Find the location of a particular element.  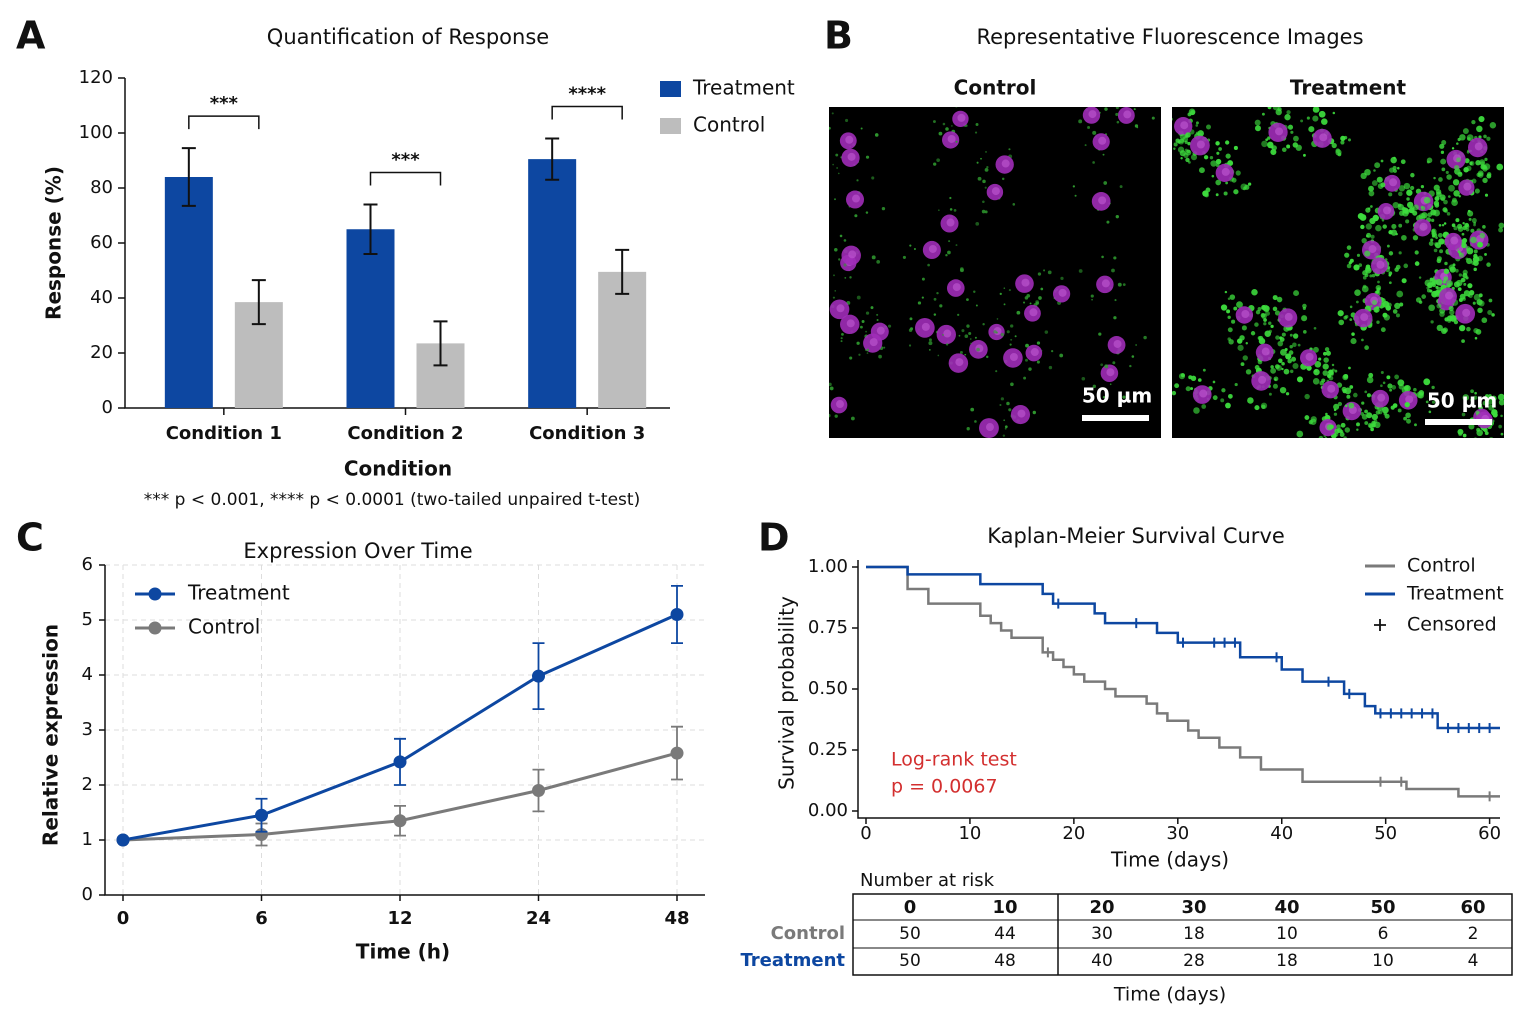

point is located at coordinates (677, 753).